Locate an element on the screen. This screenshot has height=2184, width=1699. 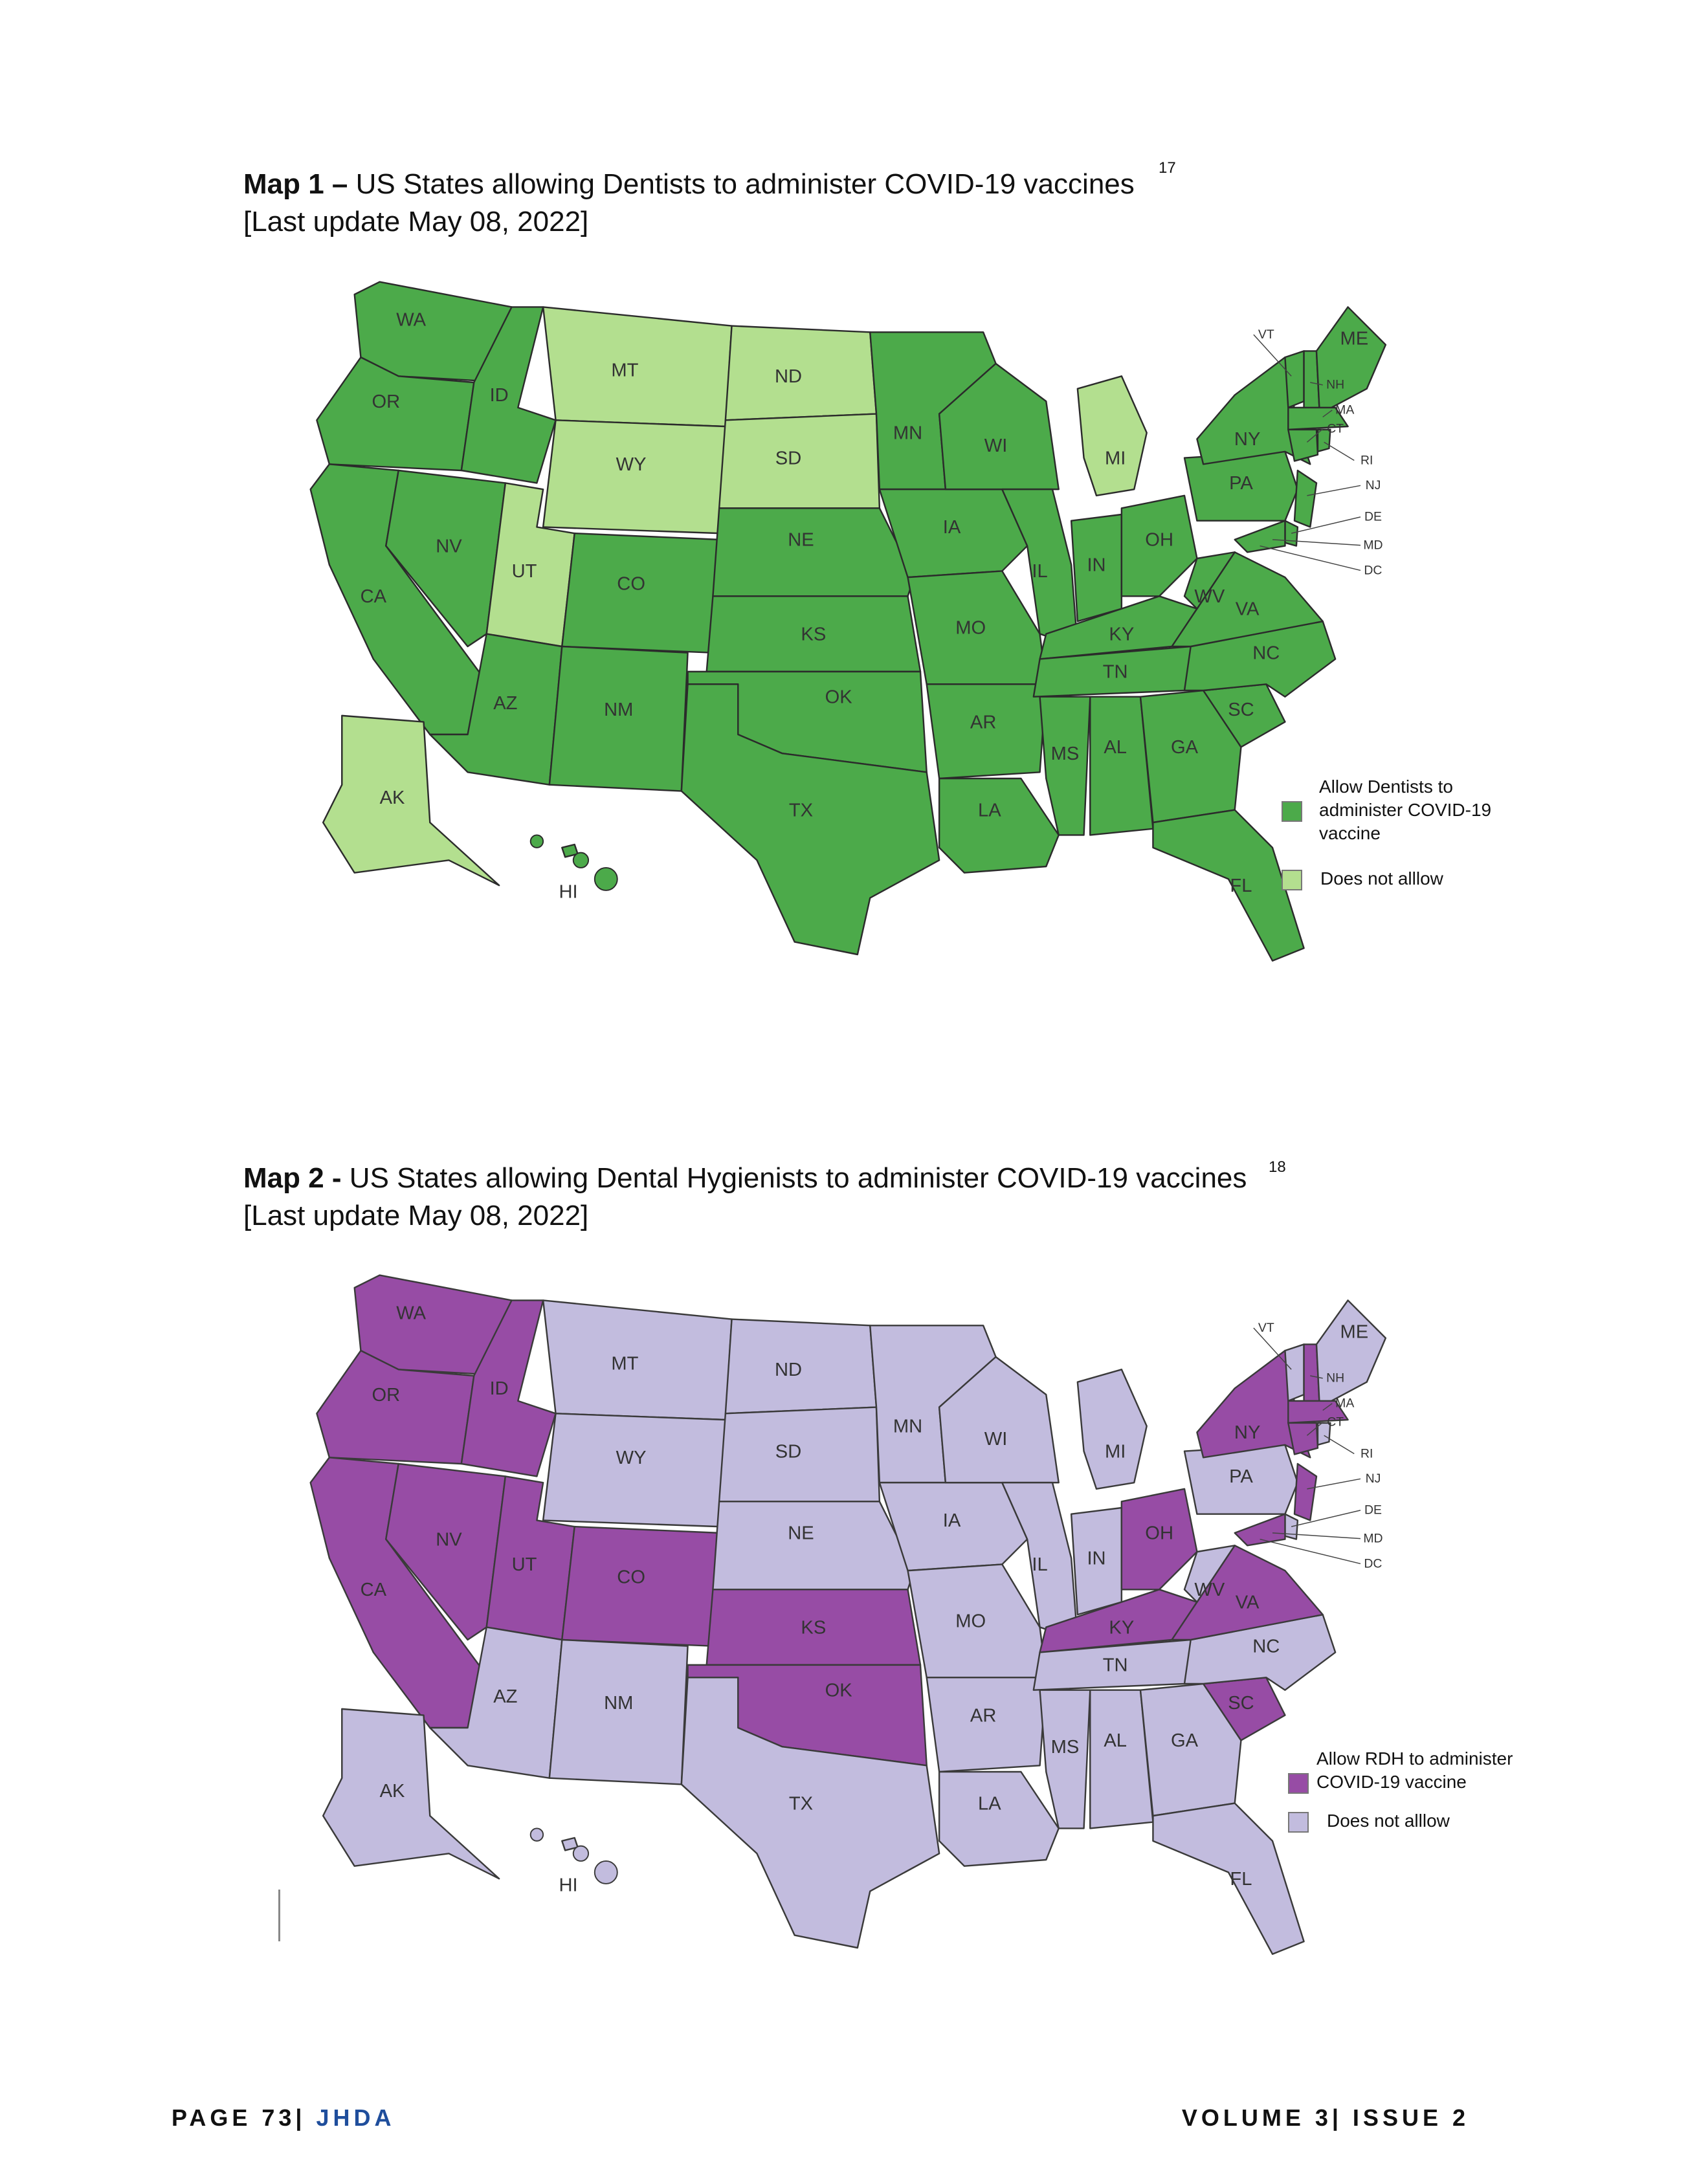
footer-page: PAGE 73| is located at coordinates (239, 2117).